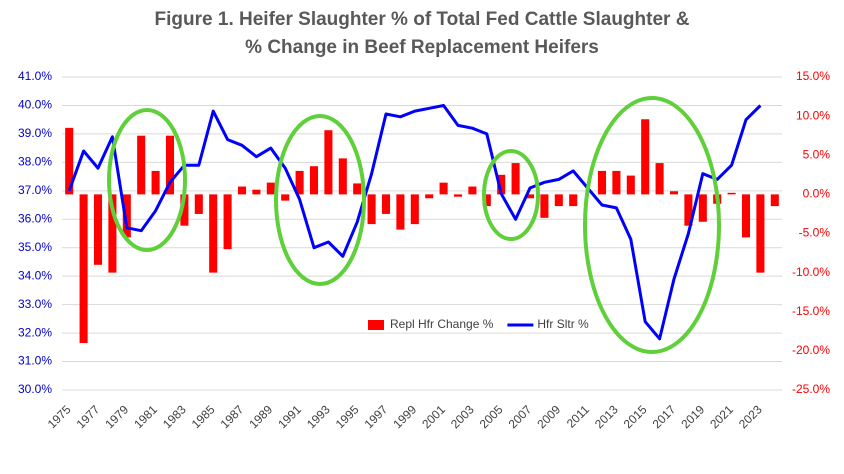  What do you see at coordinates (811, 389) in the screenshot?
I see `y2-tick-label: -25.0%` at bounding box center [811, 389].